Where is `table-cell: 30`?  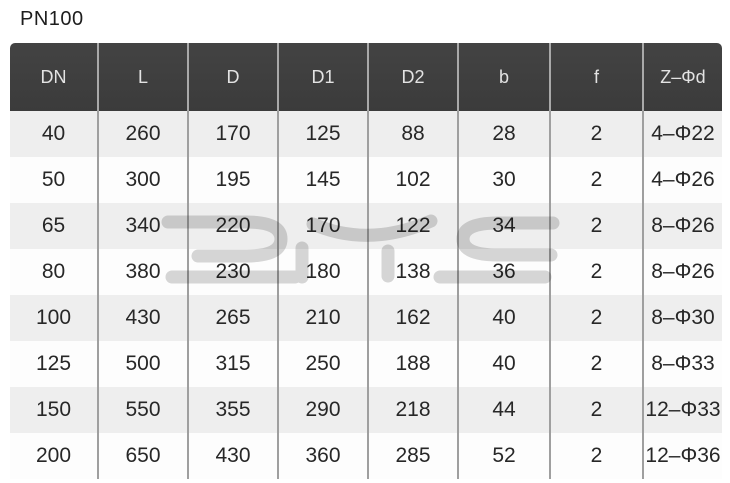
table-cell: 30 is located at coordinates (504, 180).